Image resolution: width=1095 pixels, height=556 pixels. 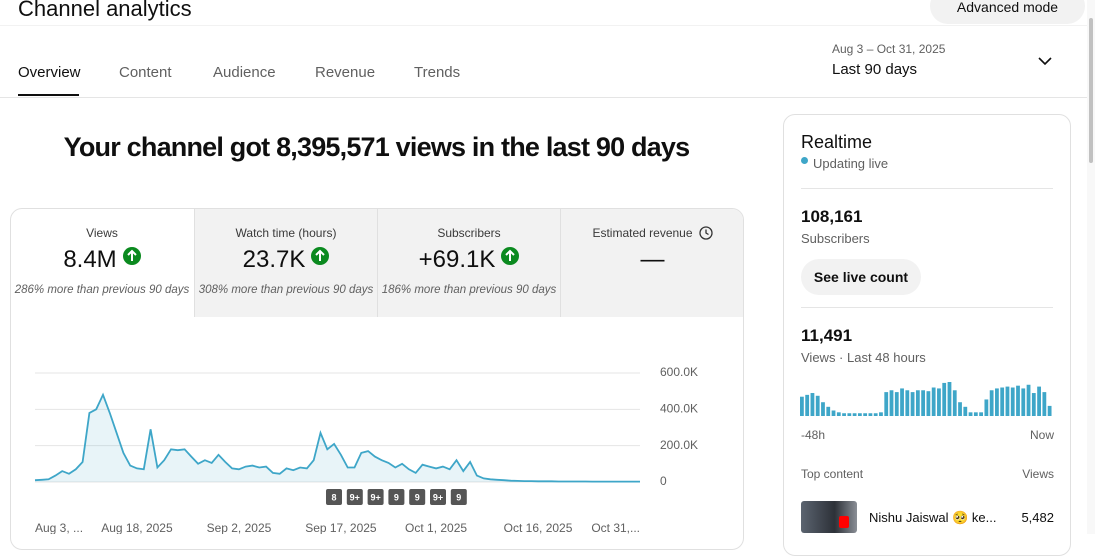 What do you see at coordinates (286, 233) in the screenshot?
I see `metric-label: Watch time (hours)` at bounding box center [286, 233].